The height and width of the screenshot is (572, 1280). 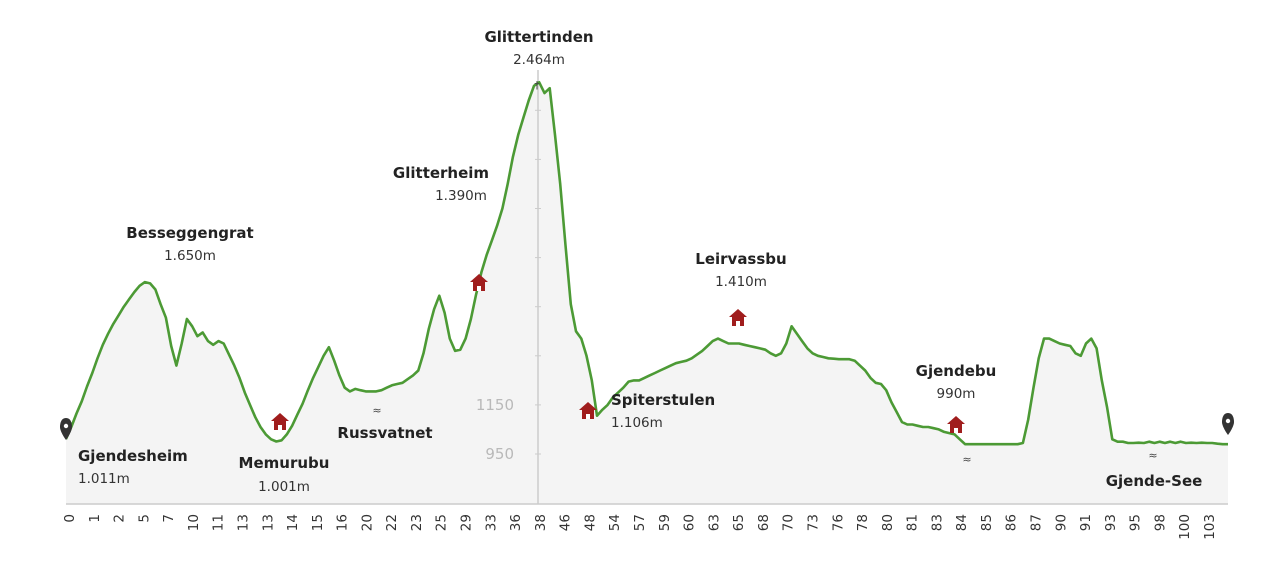 What do you see at coordinates (1185, 527) in the screenshot?
I see `x-tick-label: 100` at bounding box center [1185, 527].